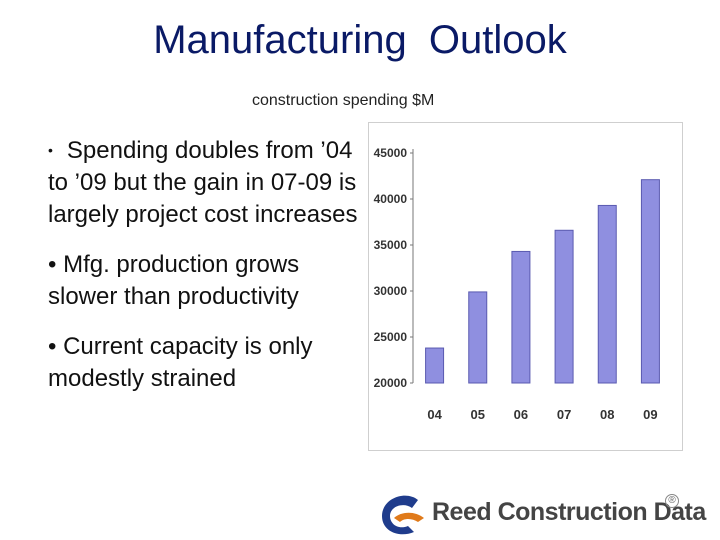 This screenshot has width=720, height=540. Describe the element at coordinates (391, 245) in the screenshot. I see `y-tick-label: 35000` at that location.